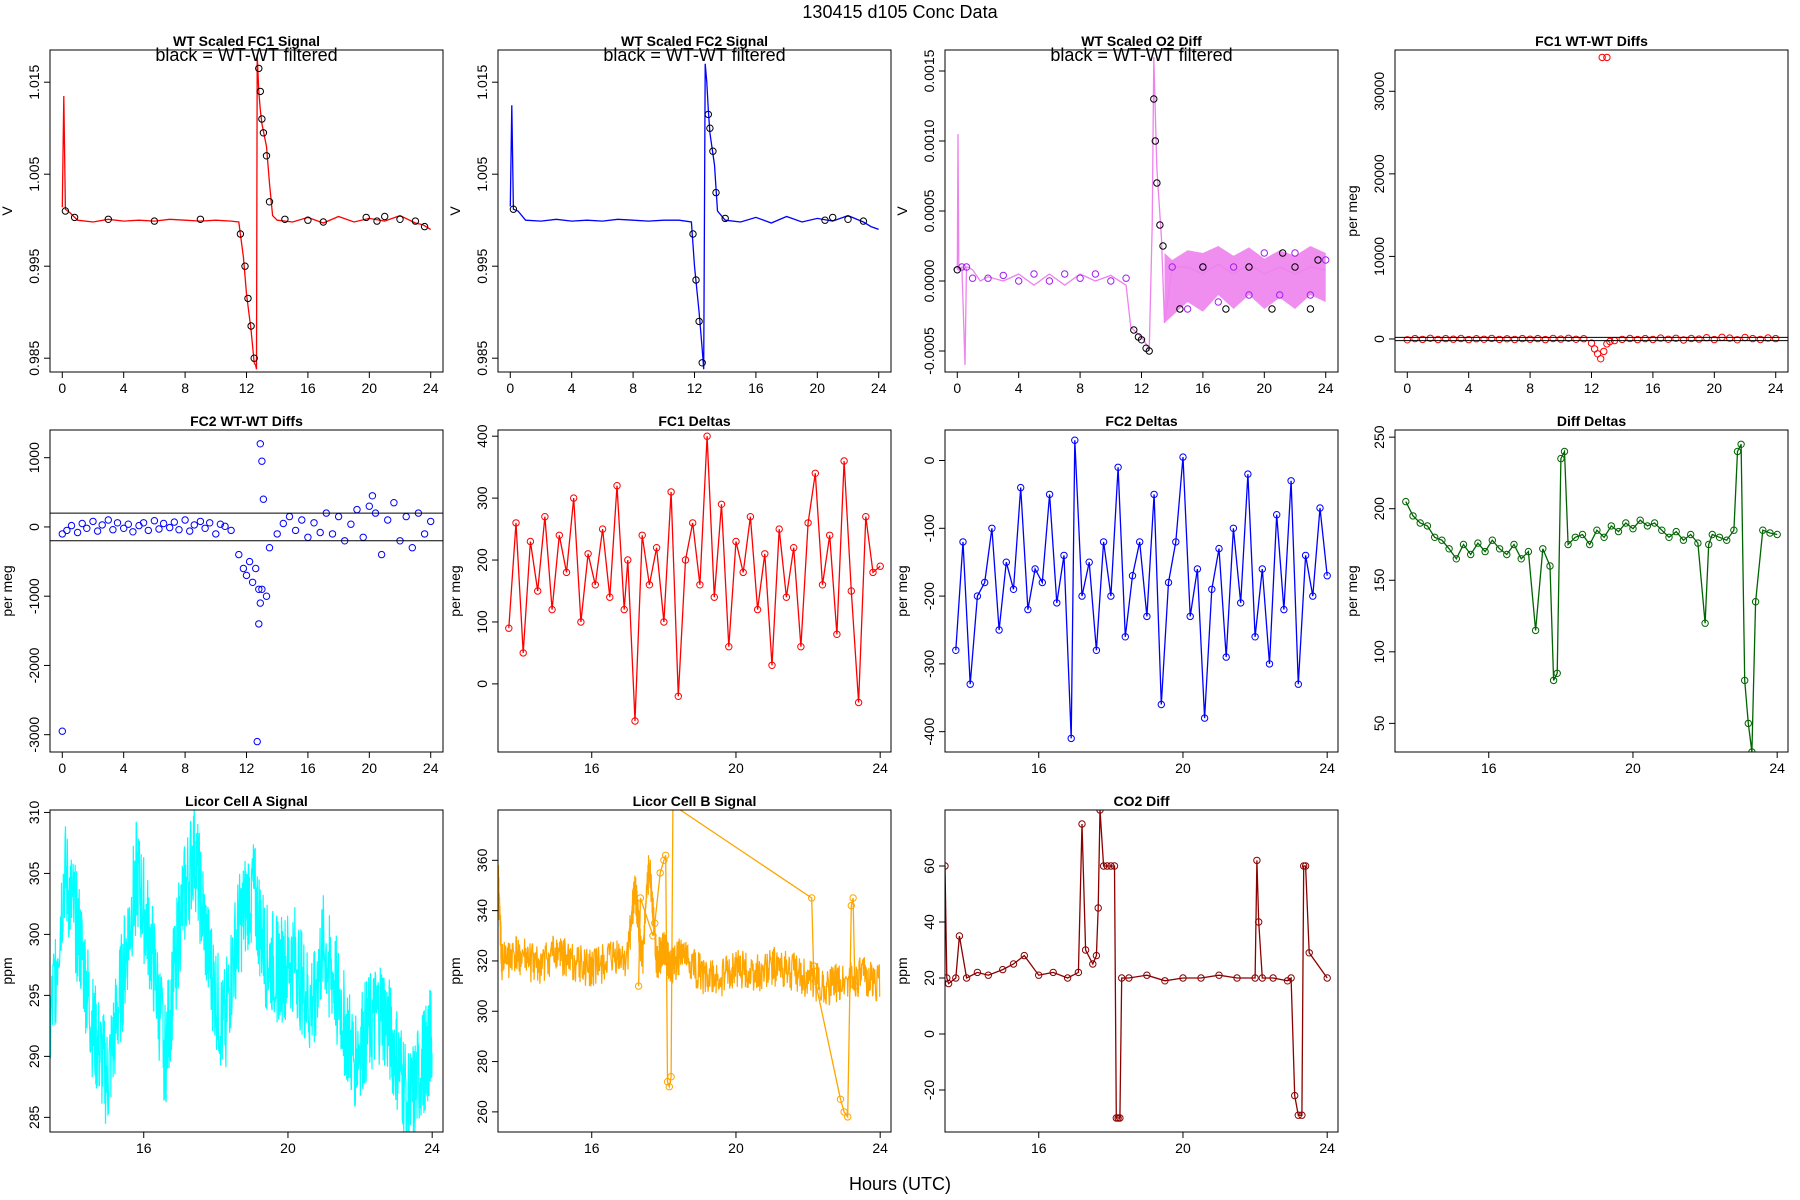 The image size is (1800, 1200). Describe the element at coordinates (1379, 91) in the screenshot. I see `y-tick-label: 30000` at that location.